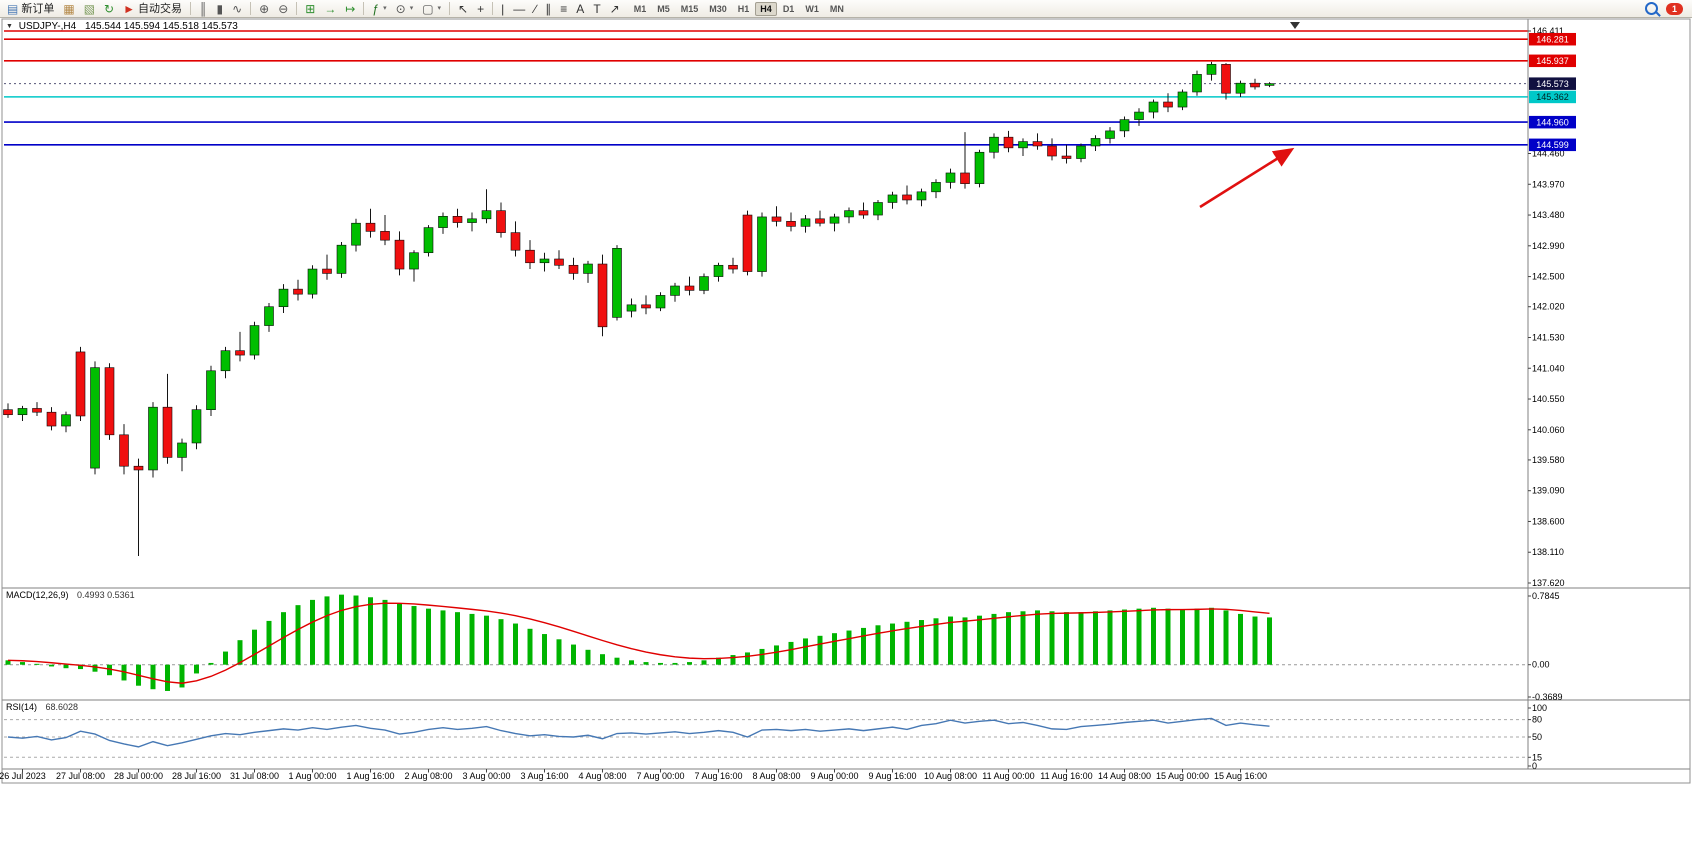 The height and width of the screenshot is (848, 1692). Describe the element at coordinates (1295, 25) in the screenshot. I see `chart-shift-marker-icon` at that location.